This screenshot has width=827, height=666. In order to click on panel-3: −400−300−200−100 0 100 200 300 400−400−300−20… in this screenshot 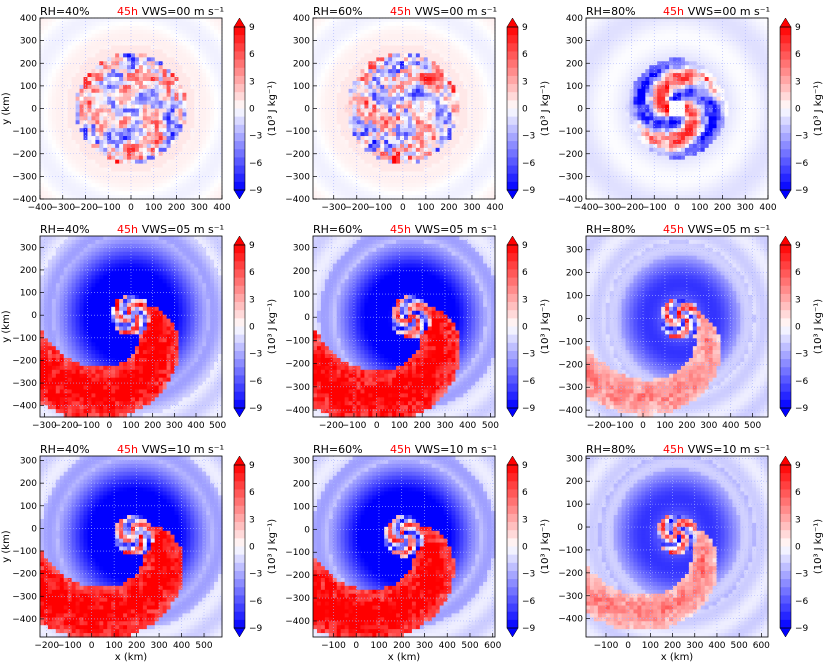, I will do `click(691, 109)`.